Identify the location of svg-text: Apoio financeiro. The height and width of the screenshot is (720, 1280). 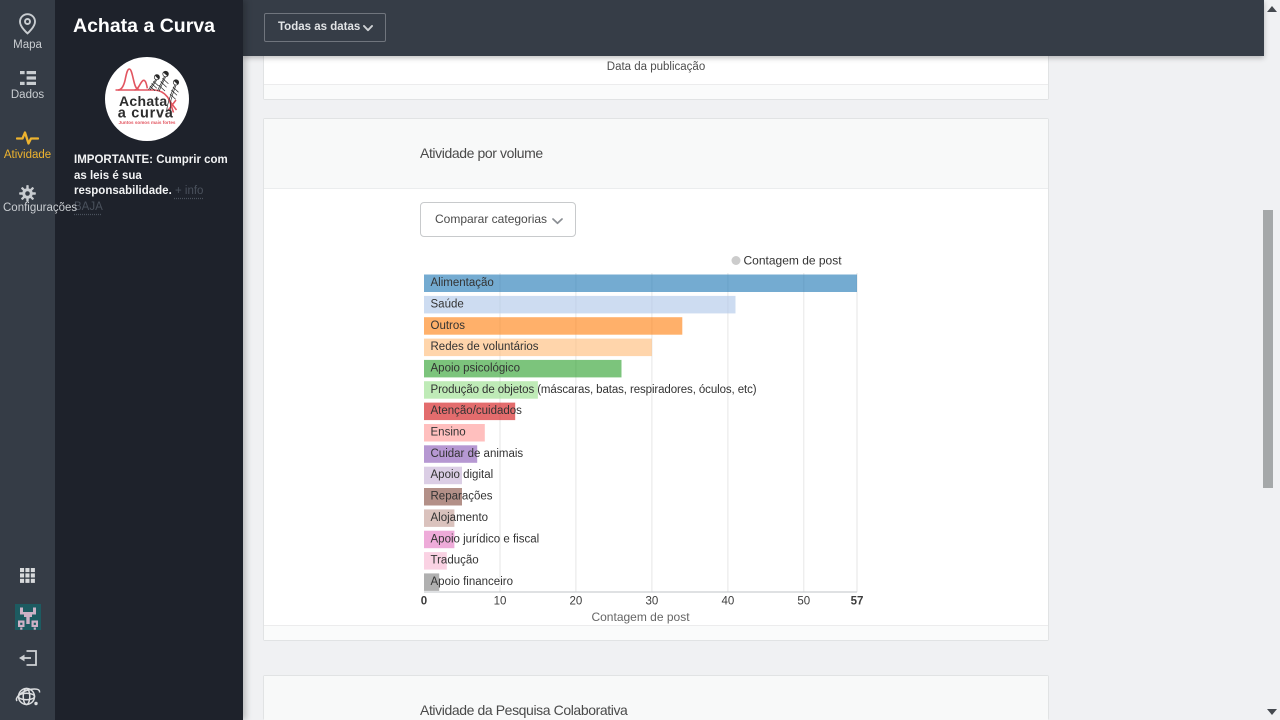
(472, 582).